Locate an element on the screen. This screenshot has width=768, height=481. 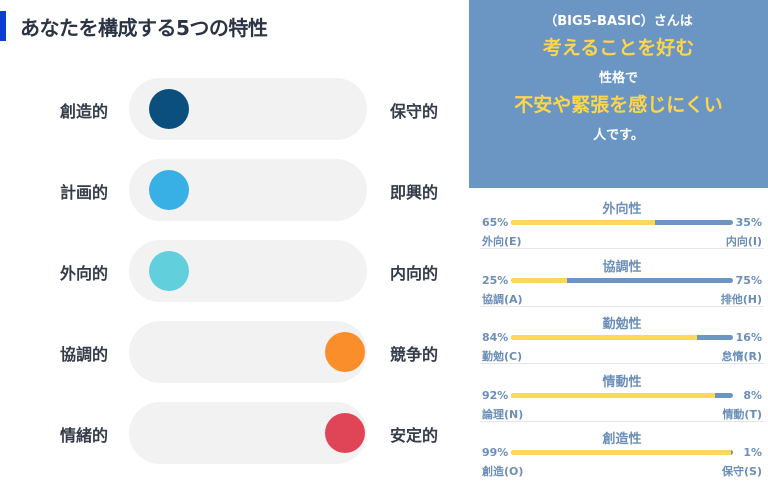
trait-slider-row: 計画的 即興的 is located at coordinates (234, 190).